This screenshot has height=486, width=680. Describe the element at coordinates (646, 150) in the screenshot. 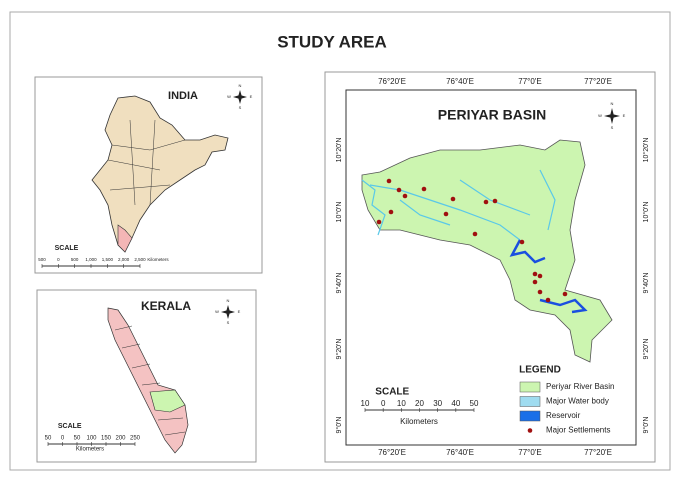

I see `lat-label-right: 10°20'N` at that location.